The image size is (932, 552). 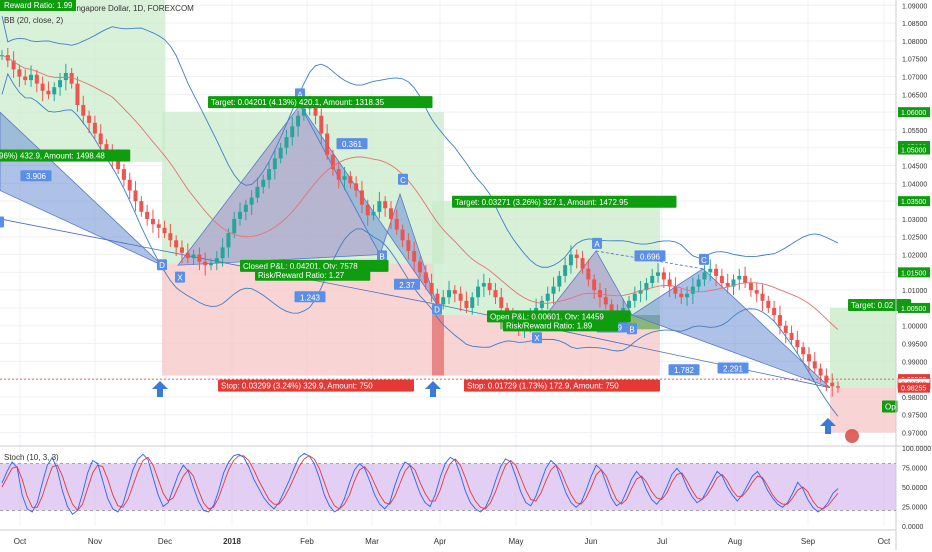 I want to click on ratio-tag-text: 0.696, so click(x=650, y=256).